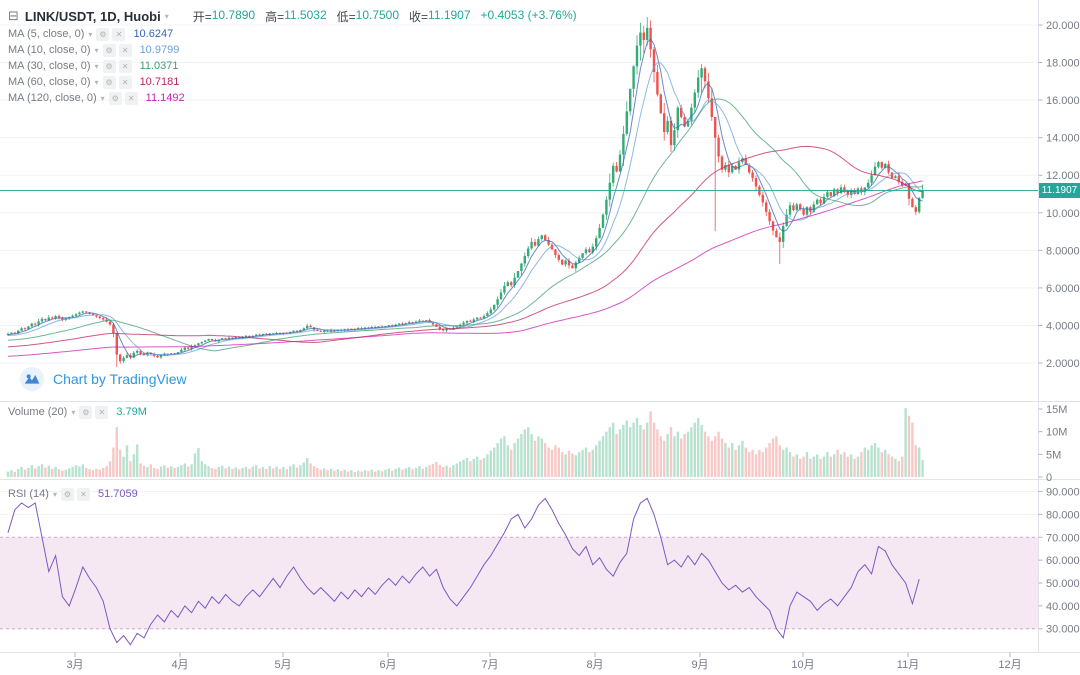 This screenshot has width=1080, height=675. What do you see at coordinates (1063, 214) in the screenshot?
I see `svg-text: 10.0000` at bounding box center [1063, 214].